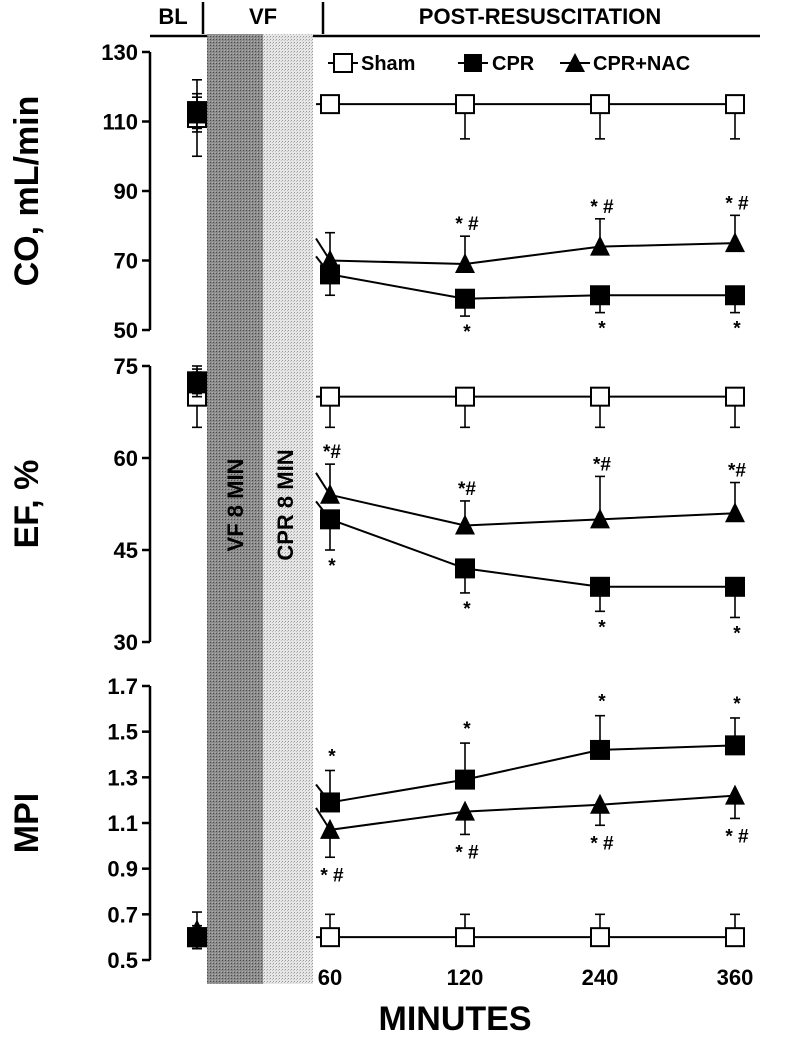  What do you see at coordinates (126, 330) in the screenshot?
I see `y-tick-label: 50` at bounding box center [126, 330].